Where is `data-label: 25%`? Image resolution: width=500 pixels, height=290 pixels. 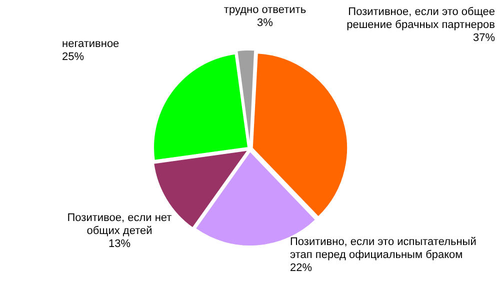 data-label: 25% is located at coordinates (74, 57).